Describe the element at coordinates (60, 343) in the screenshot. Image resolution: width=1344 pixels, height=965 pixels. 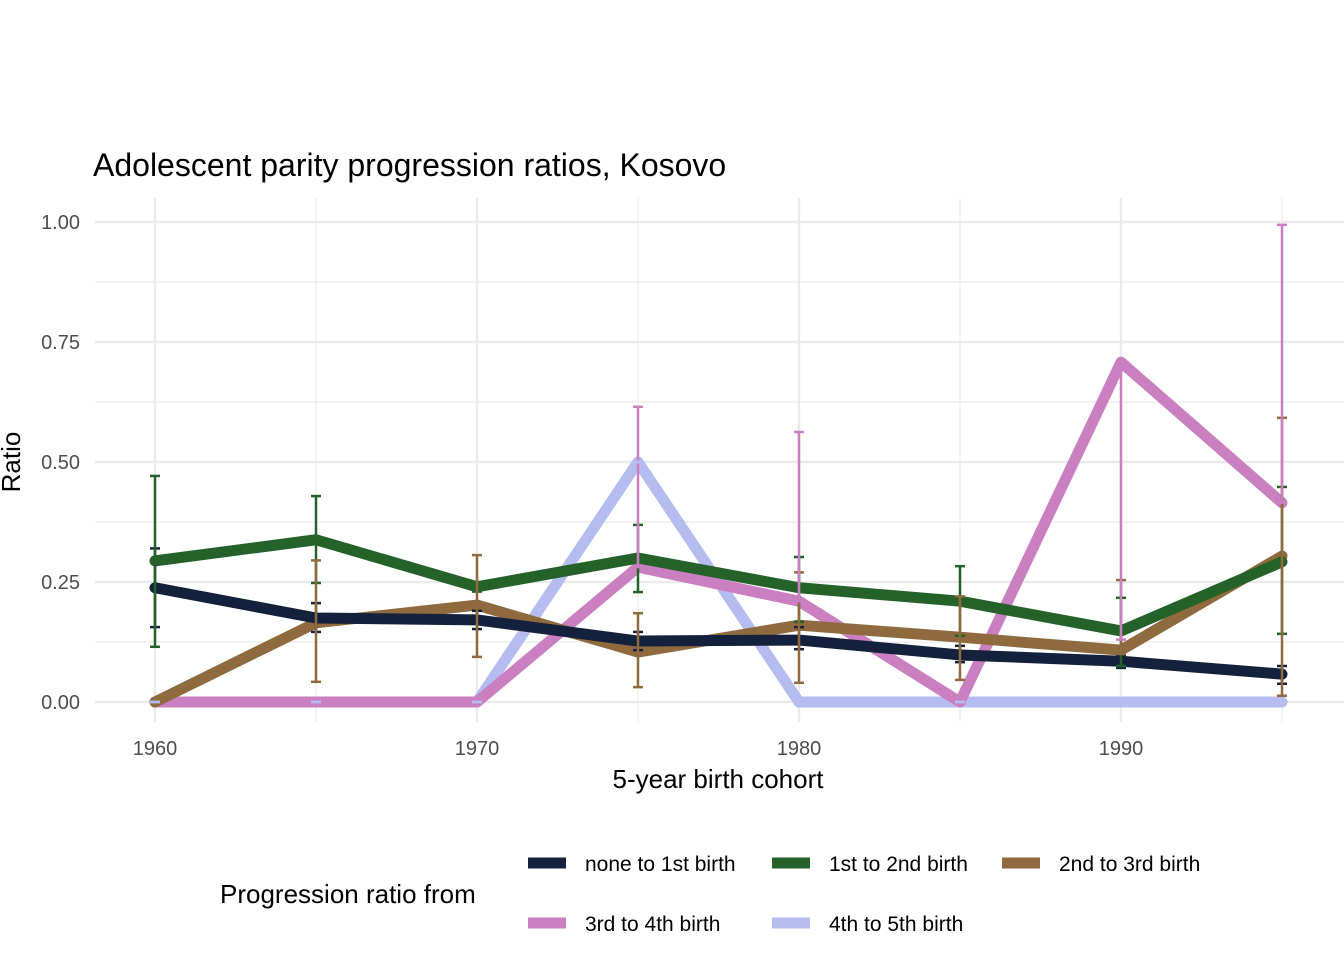
I see `y-tick-label: 0.75` at that location.